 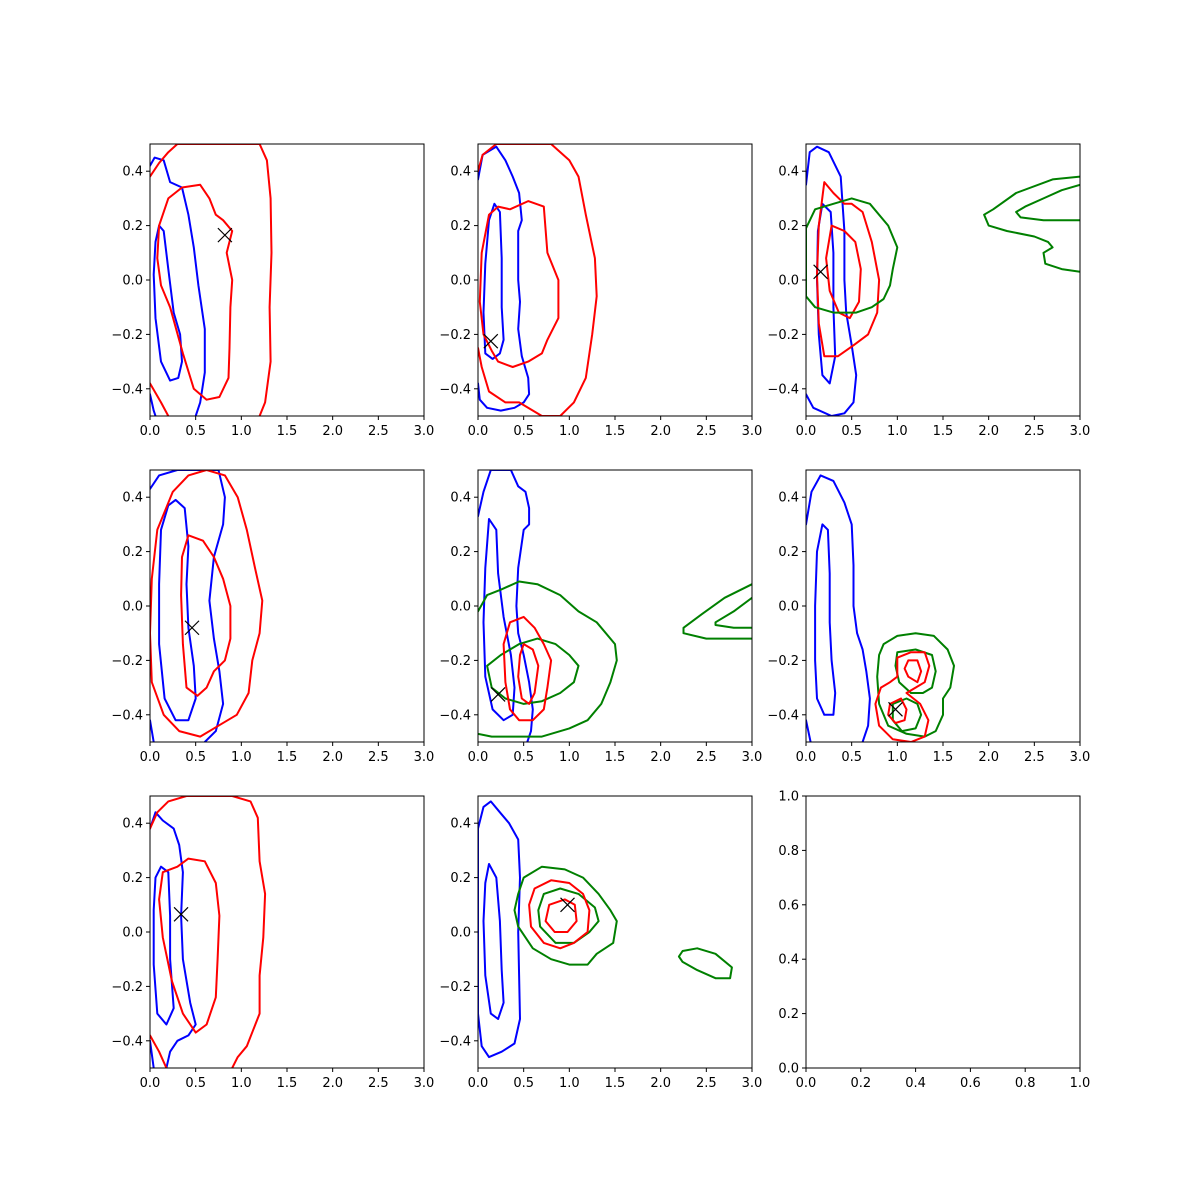 I want to click on chart-panel-row2-col1: 0.0 0.5 1.0 1.5 2.0 2.5 3.0 −0.4 −0.2 0.0 0.2 0.4, so click(x=273, y=617).